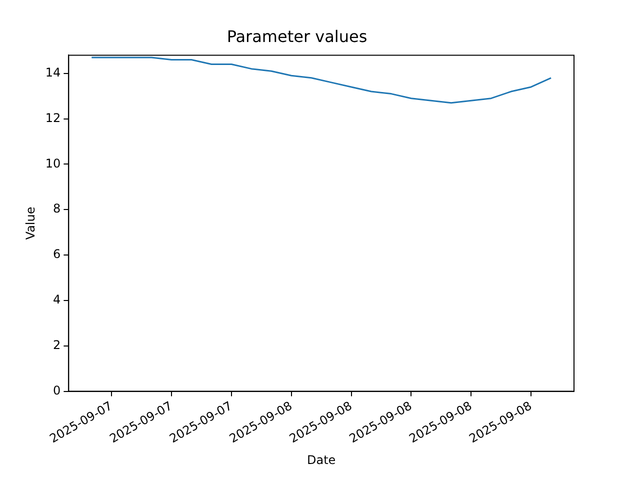  Describe the element at coordinates (321, 459) in the screenshot. I see `x-axis-title: Date` at that location.